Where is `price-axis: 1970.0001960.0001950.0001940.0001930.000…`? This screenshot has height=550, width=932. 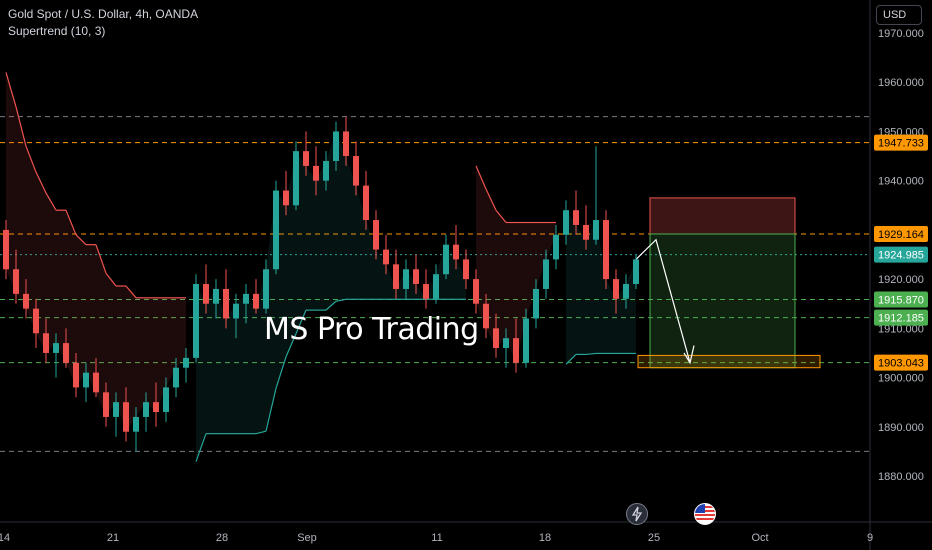 price-axis: 1970.0001960.0001950.0001940.0001930.000… is located at coordinates (896, 275).